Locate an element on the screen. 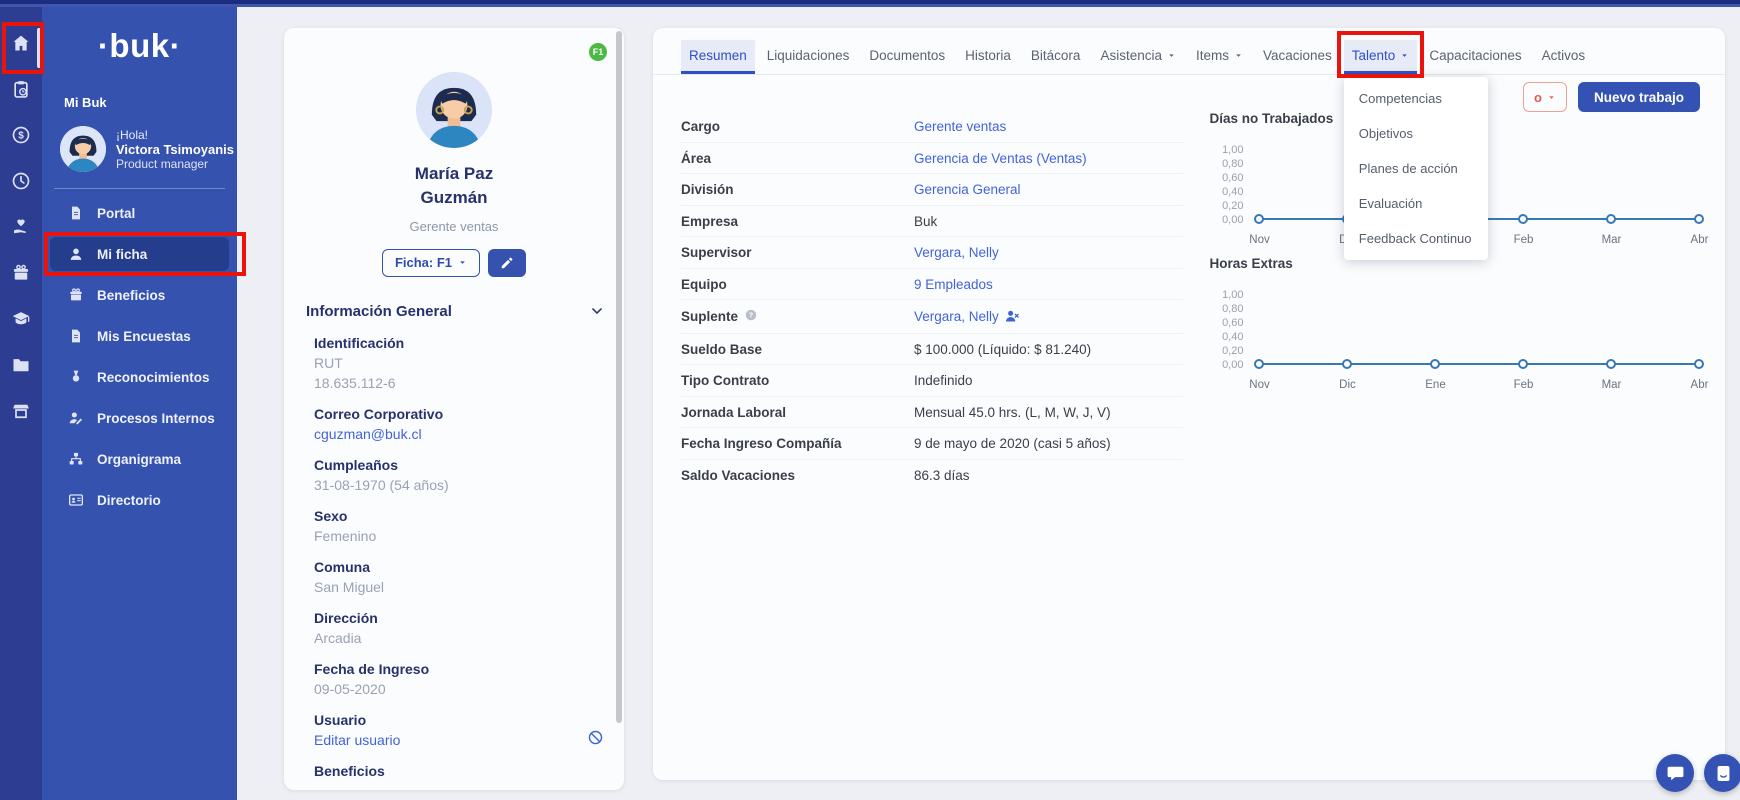 The width and height of the screenshot is (1740, 800). sidebar-item-reconocimientos: Reconocimientos is located at coordinates (139, 377).